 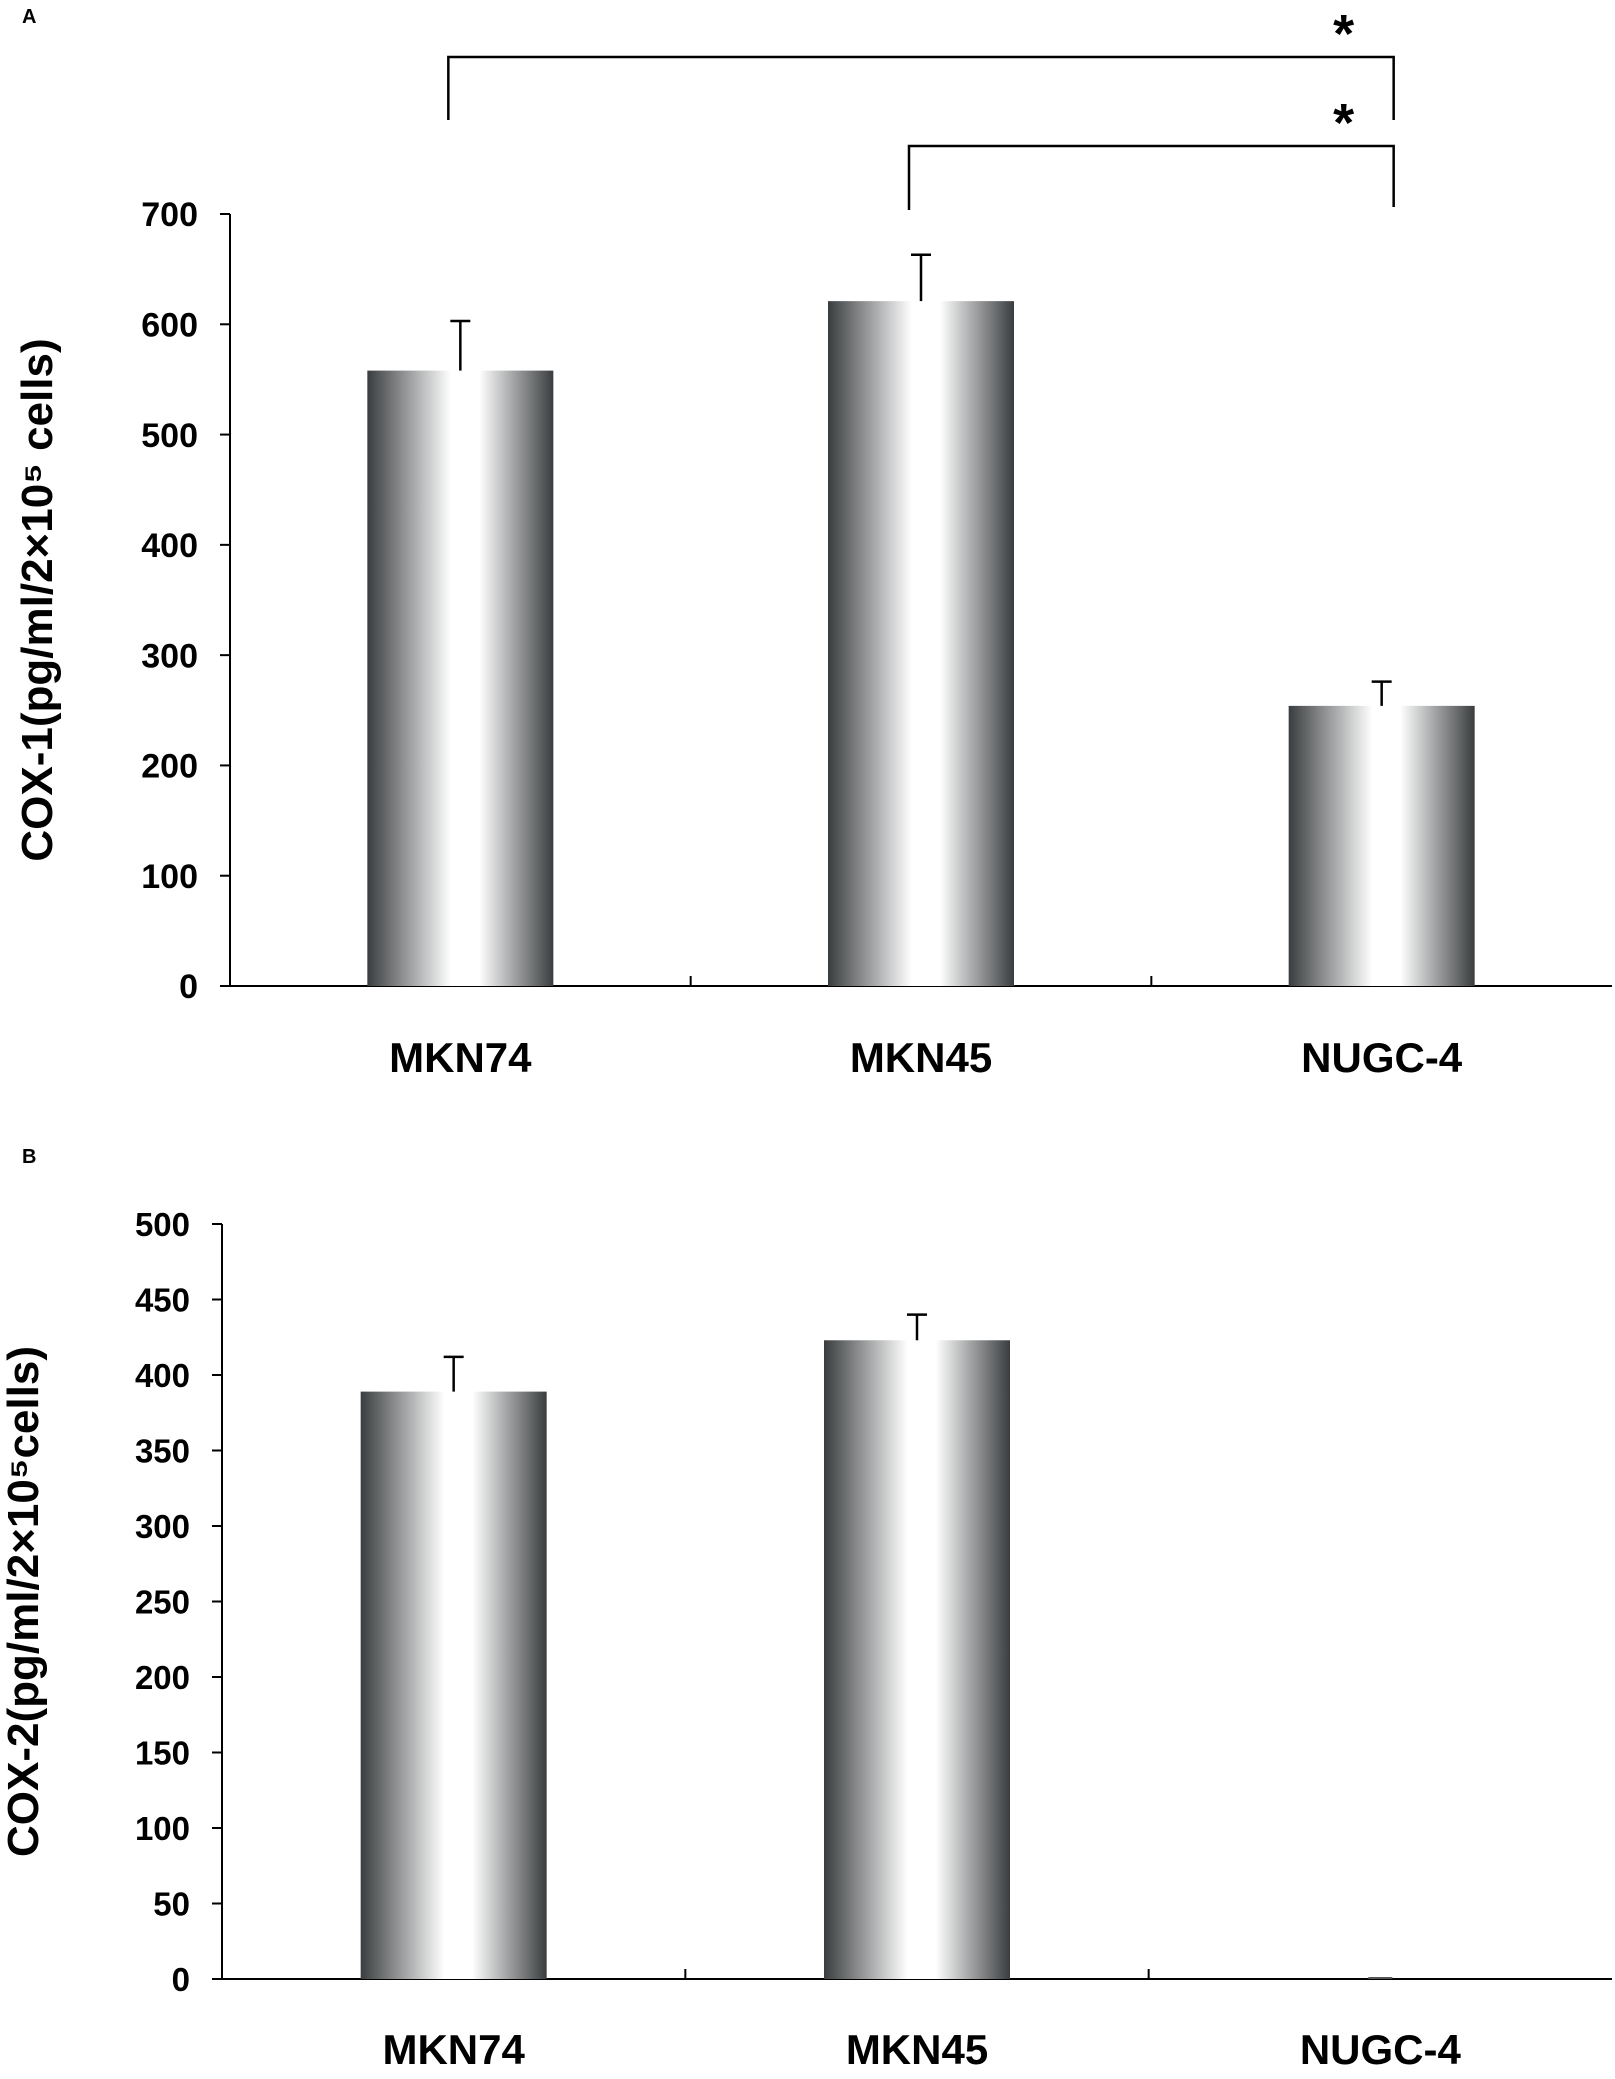 I want to click on y-axis-title: COX-2(pg/ml/2×10⁵cells), so click(x=24, y=1601).